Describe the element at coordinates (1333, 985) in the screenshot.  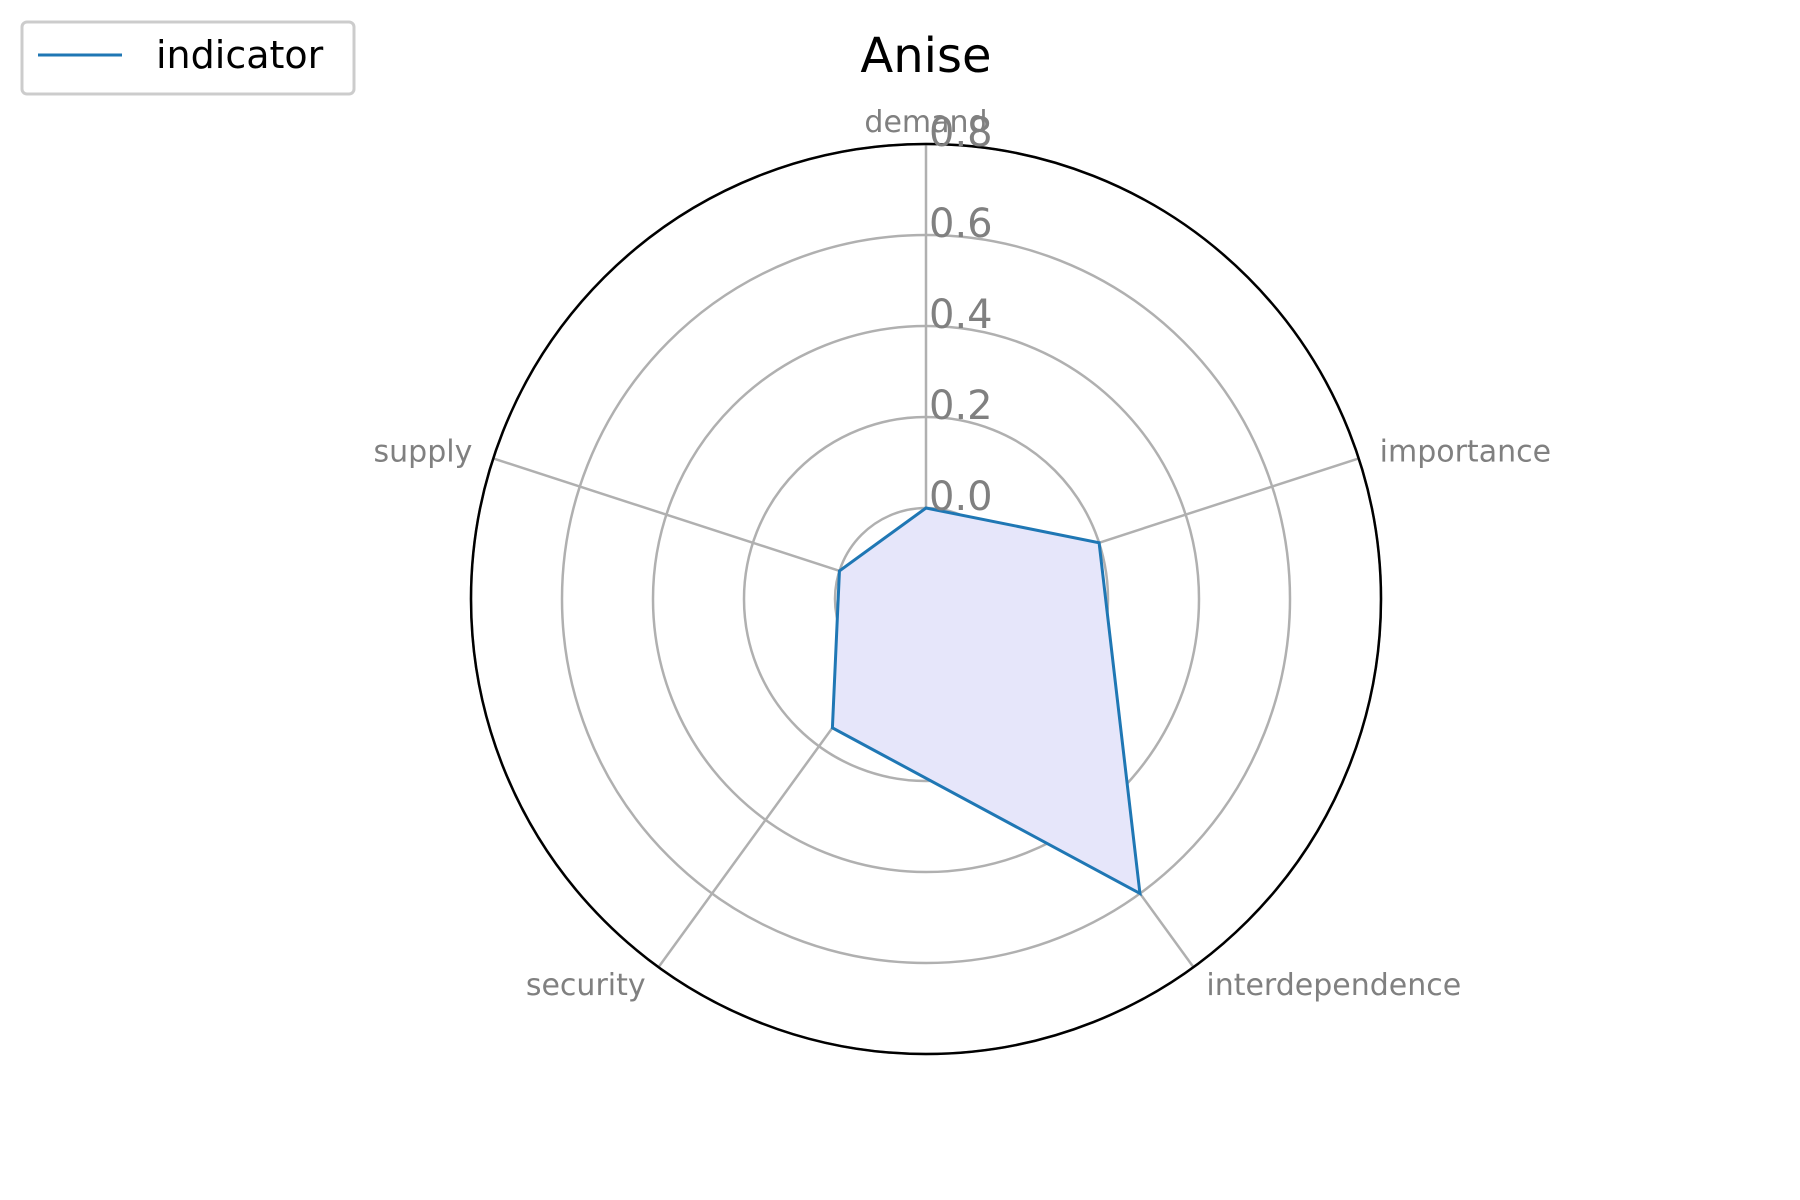
I see `axis-label-interdependence: interdependence` at that location.